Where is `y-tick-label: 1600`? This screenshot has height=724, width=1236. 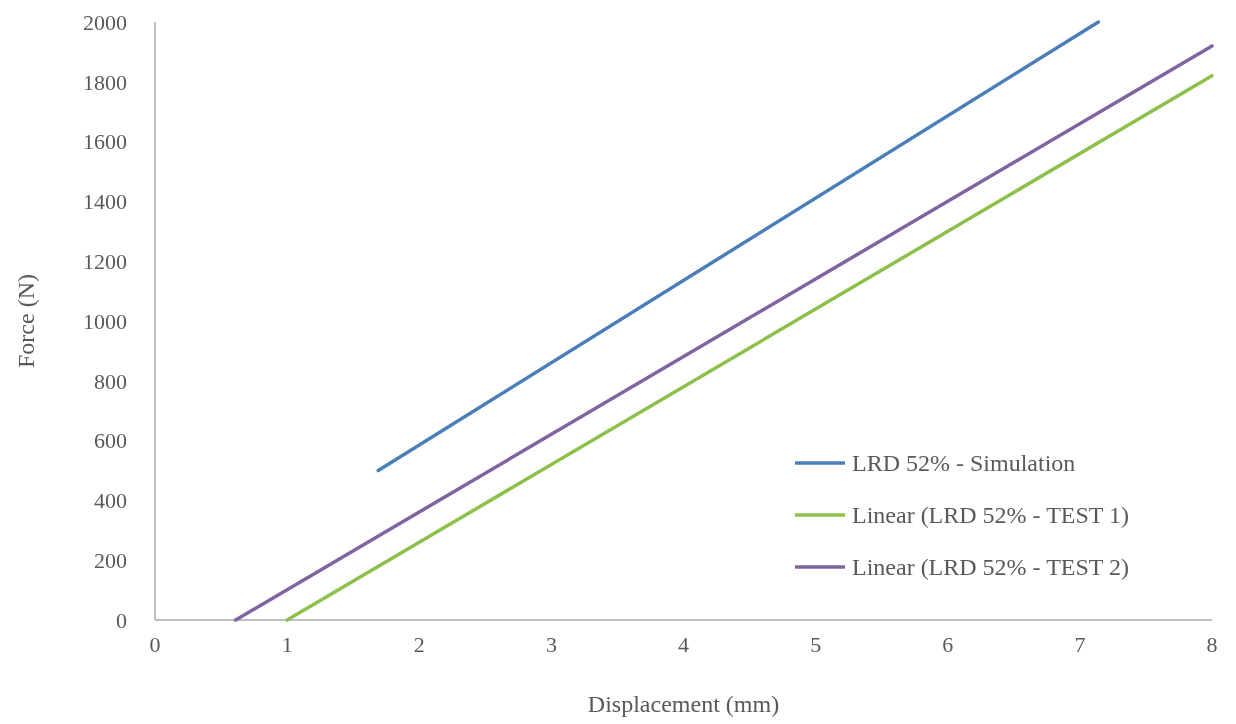 y-tick-label: 1600 is located at coordinates (105, 142).